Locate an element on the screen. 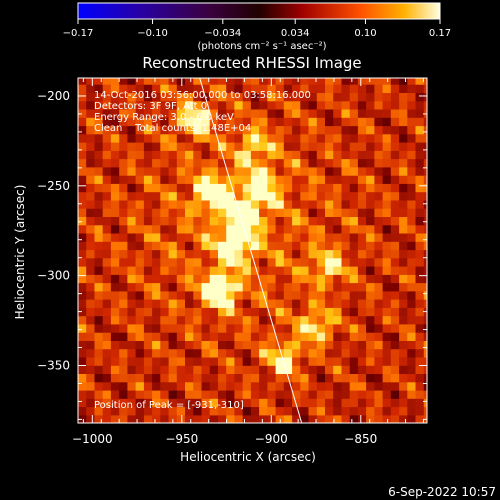 This screenshot has width=500, height=500. solar-limb-line is located at coordinates (251, 250).